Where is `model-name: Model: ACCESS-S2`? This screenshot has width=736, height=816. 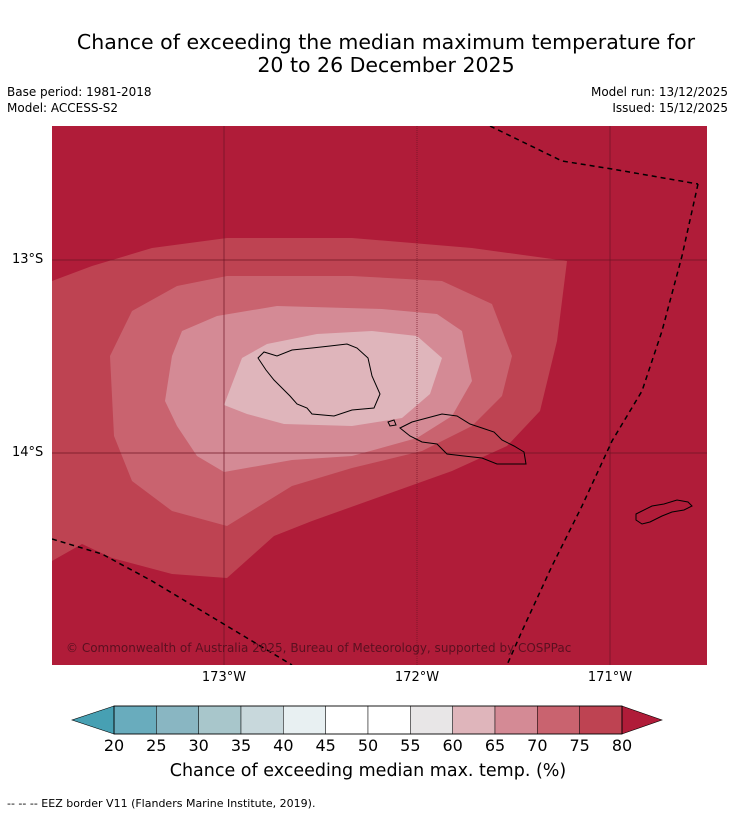
model-name: Model: ACCESS-S2 is located at coordinates (63, 108).